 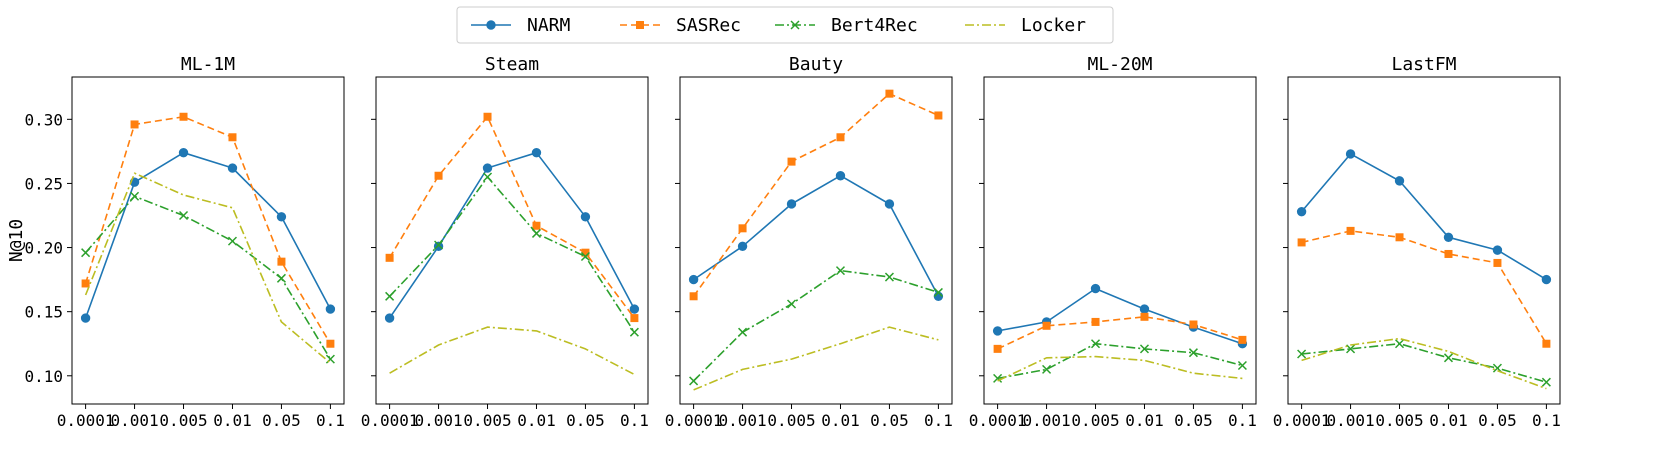 I want to click on panel-title: ML-20M, so click(x=1119, y=64).